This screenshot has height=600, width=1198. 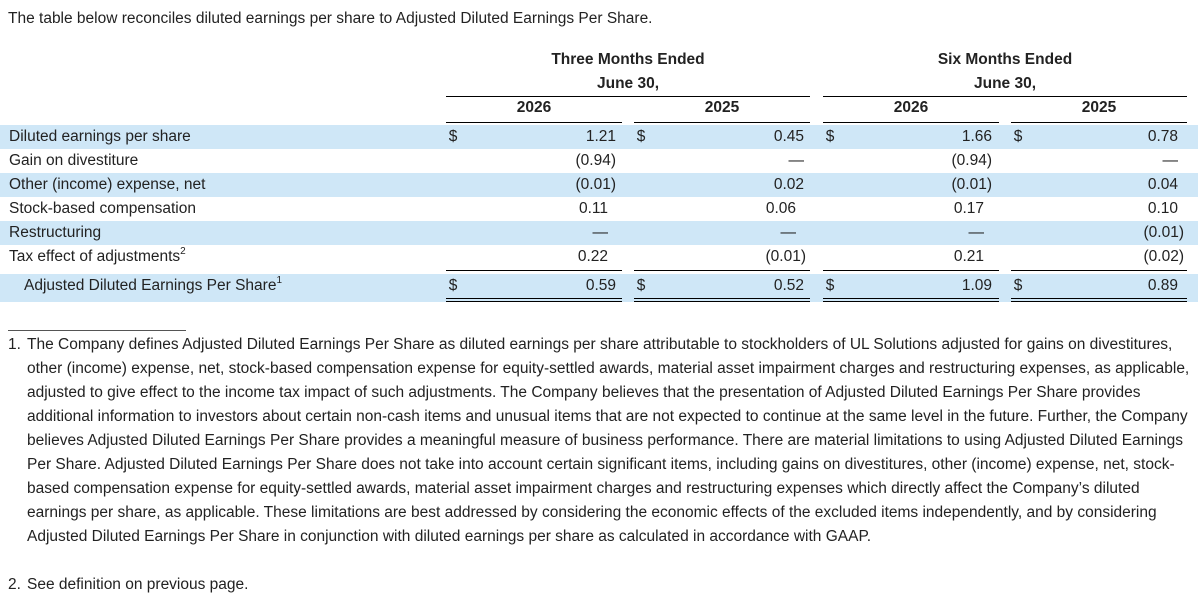 What do you see at coordinates (976, 136) in the screenshot?
I see `value-cell: 1.66` at bounding box center [976, 136].